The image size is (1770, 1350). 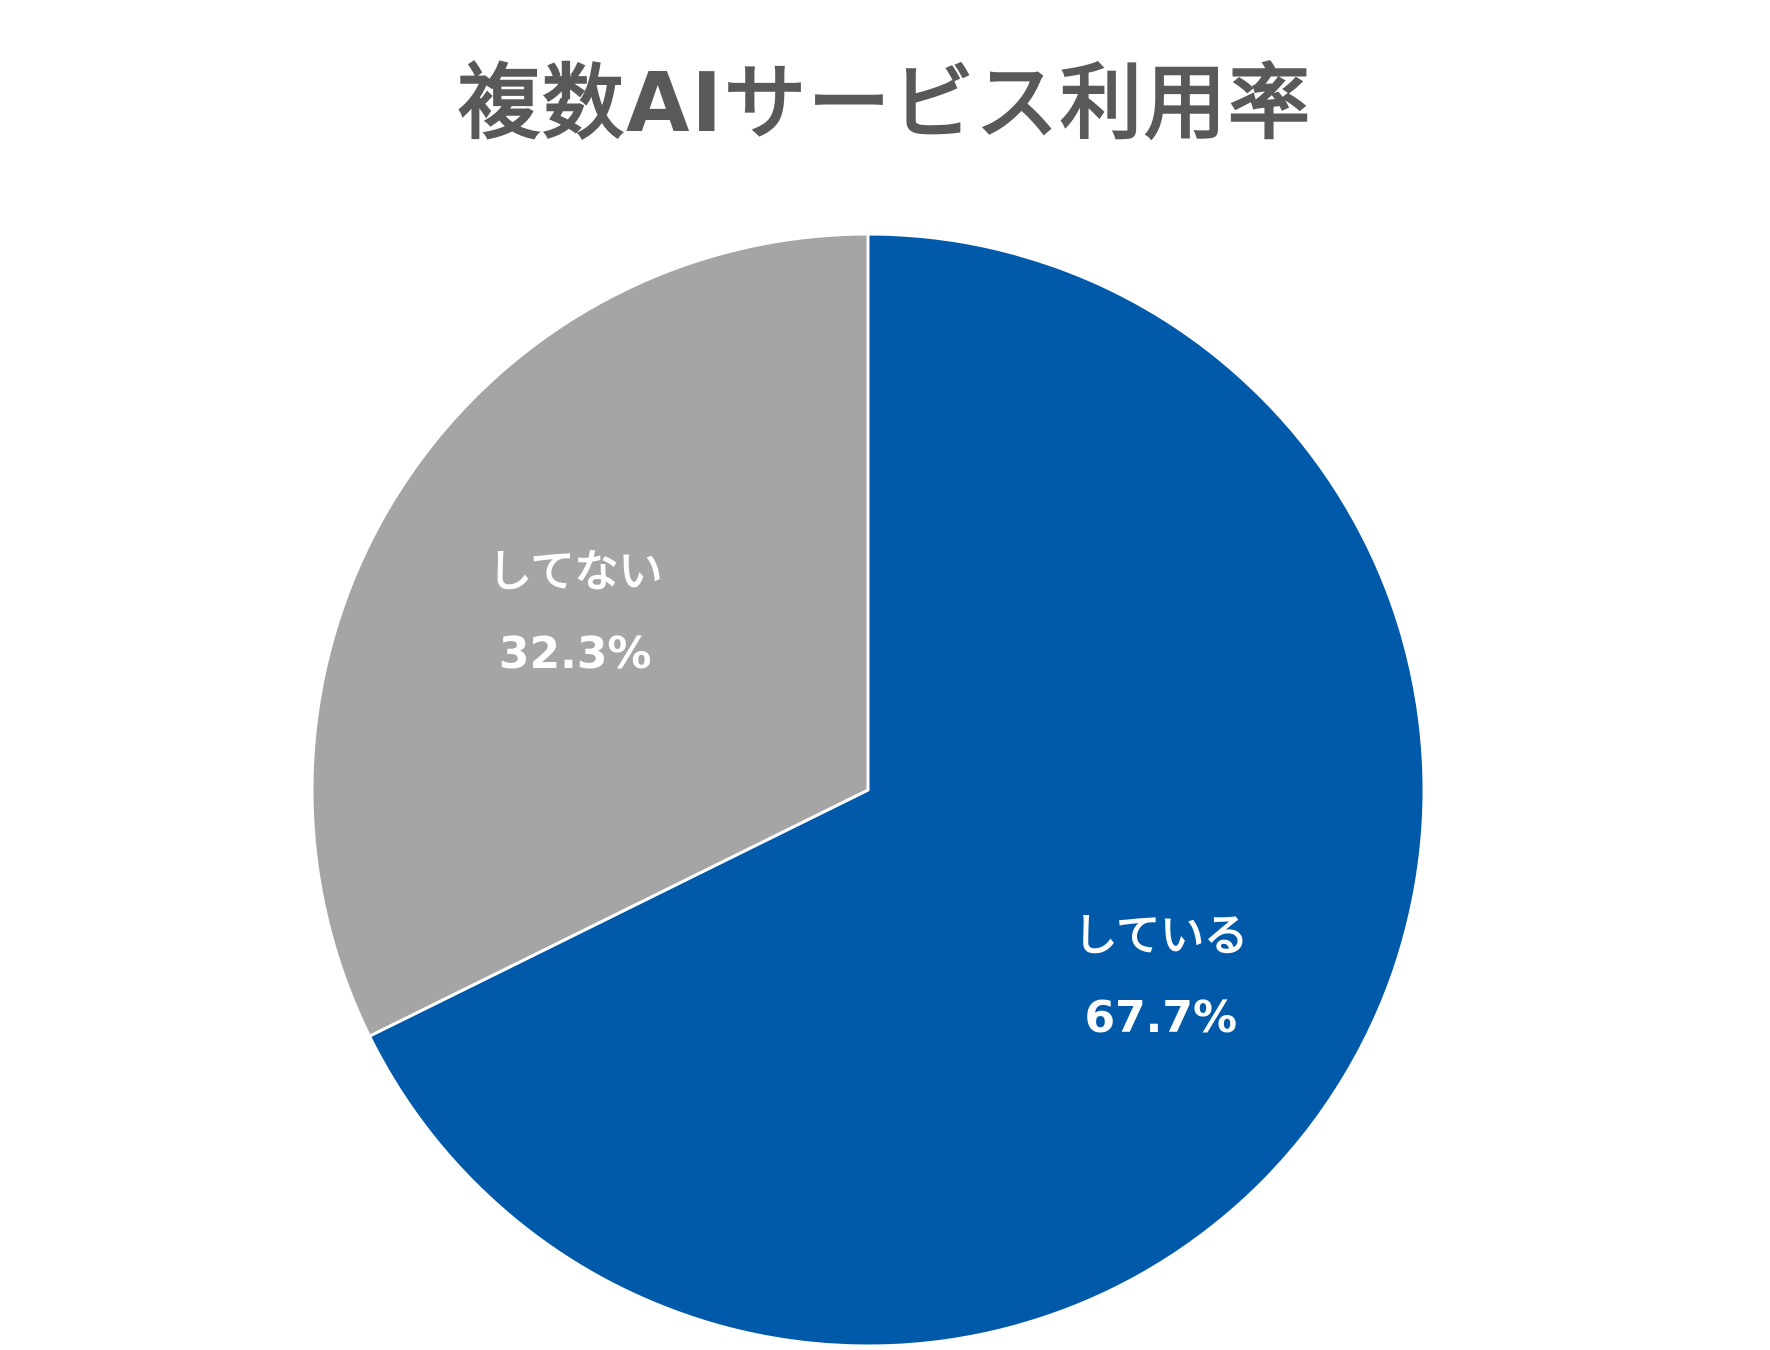 What do you see at coordinates (1160, 935) in the screenshot?
I see `slice-category-label: している` at bounding box center [1160, 935].